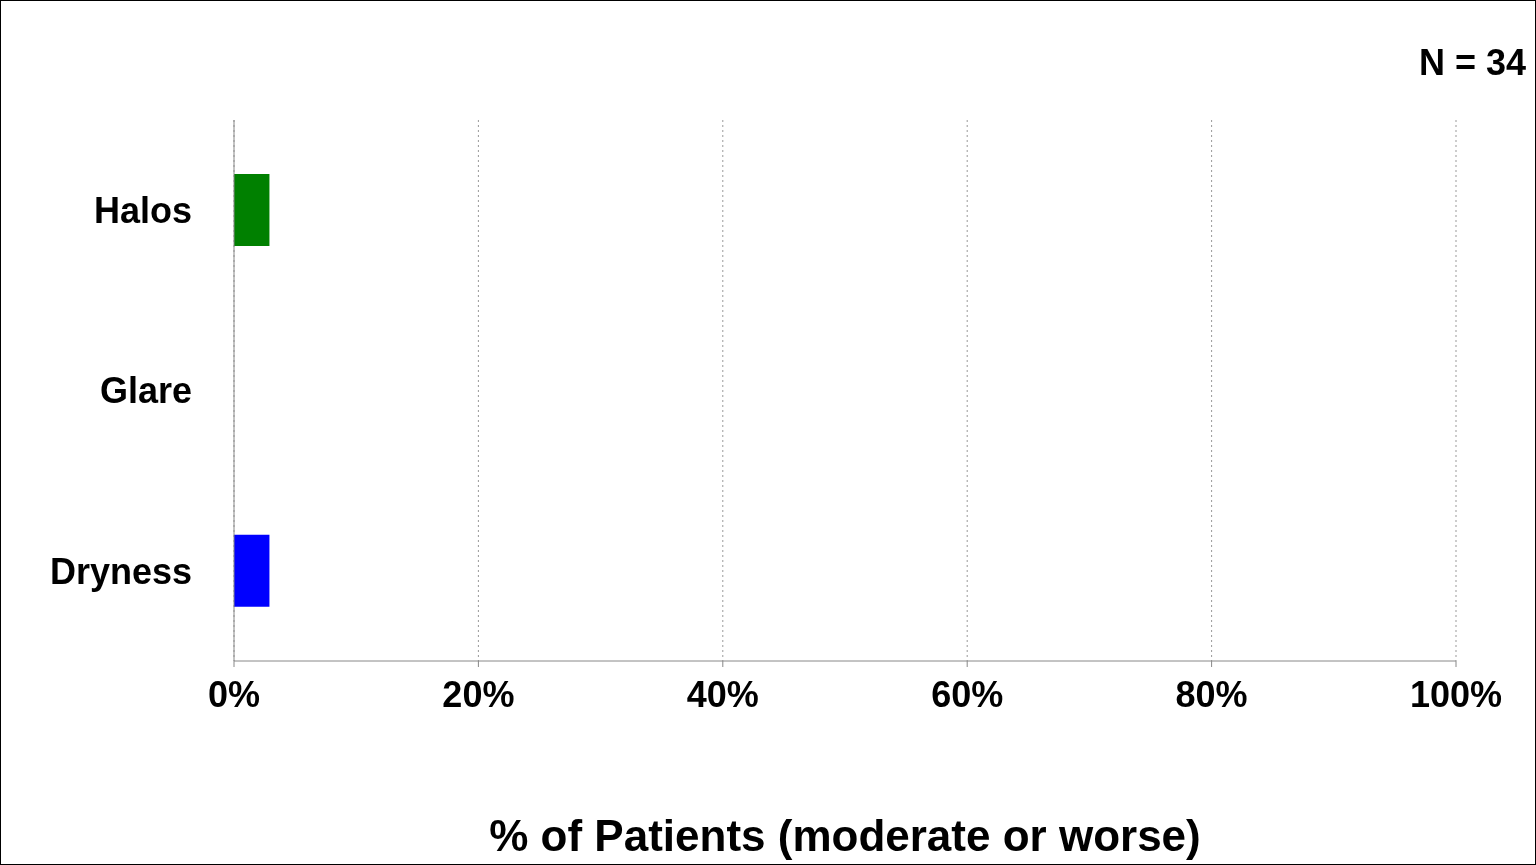 The image size is (1536, 865). Describe the element at coordinates (1472, 63) in the screenshot. I see `text: N = 34` at that location.